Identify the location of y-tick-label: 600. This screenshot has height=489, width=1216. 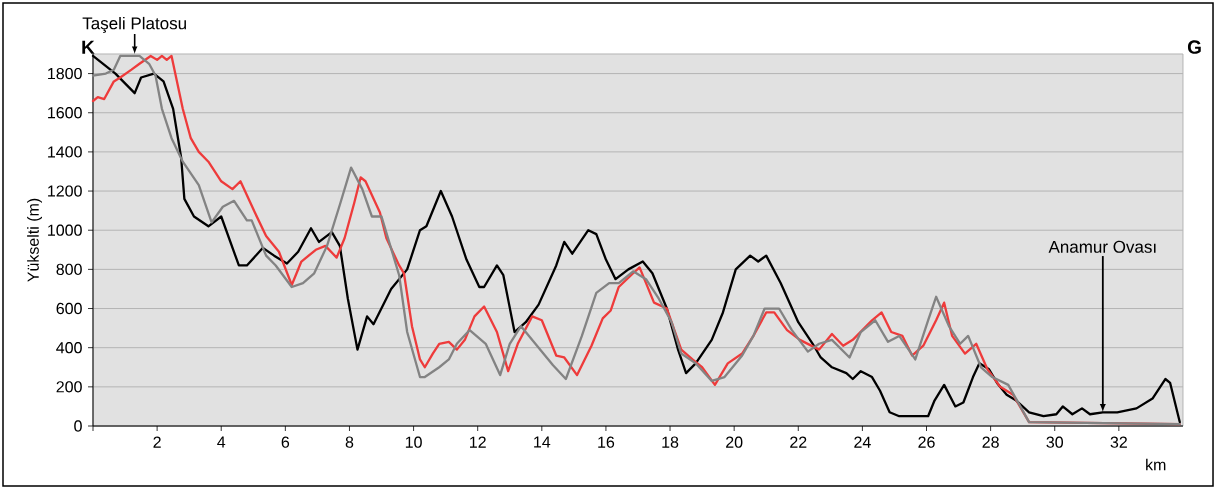
(69, 308).